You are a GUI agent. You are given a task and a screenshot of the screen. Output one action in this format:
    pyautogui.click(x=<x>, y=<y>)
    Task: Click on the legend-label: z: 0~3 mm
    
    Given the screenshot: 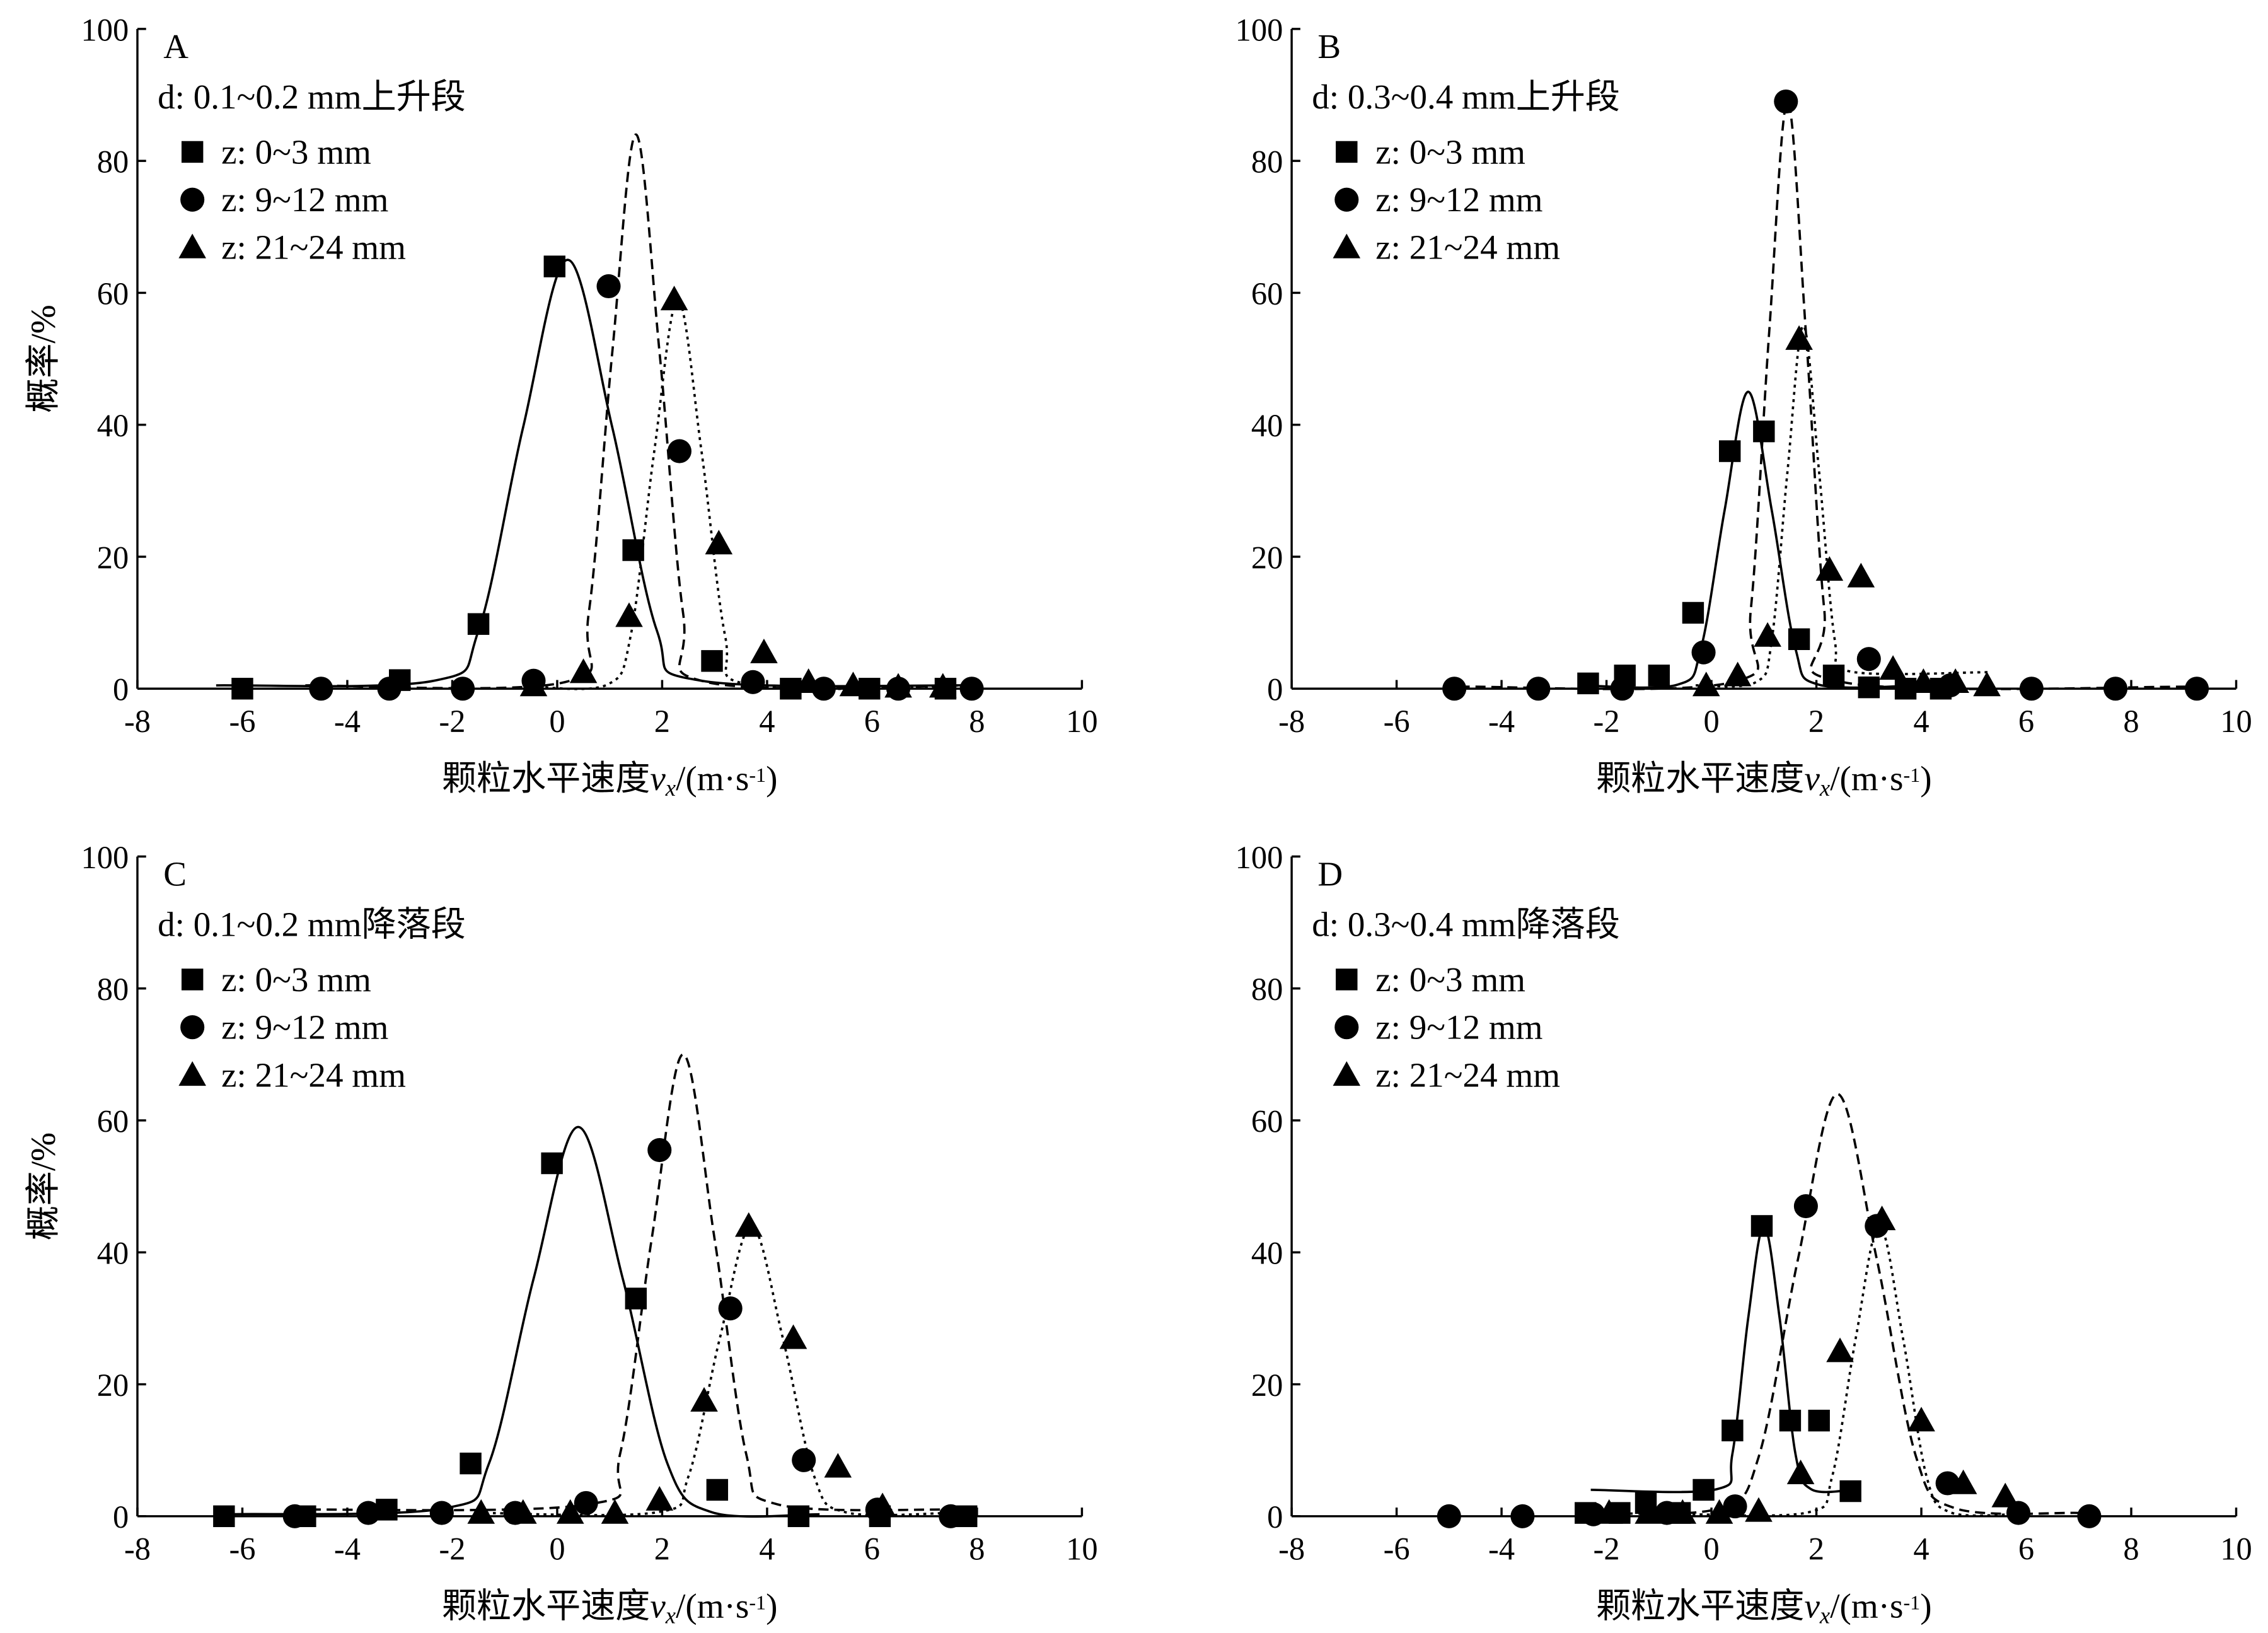 What is the action you would take?
    pyautogui.click(x=296, y=151)
    